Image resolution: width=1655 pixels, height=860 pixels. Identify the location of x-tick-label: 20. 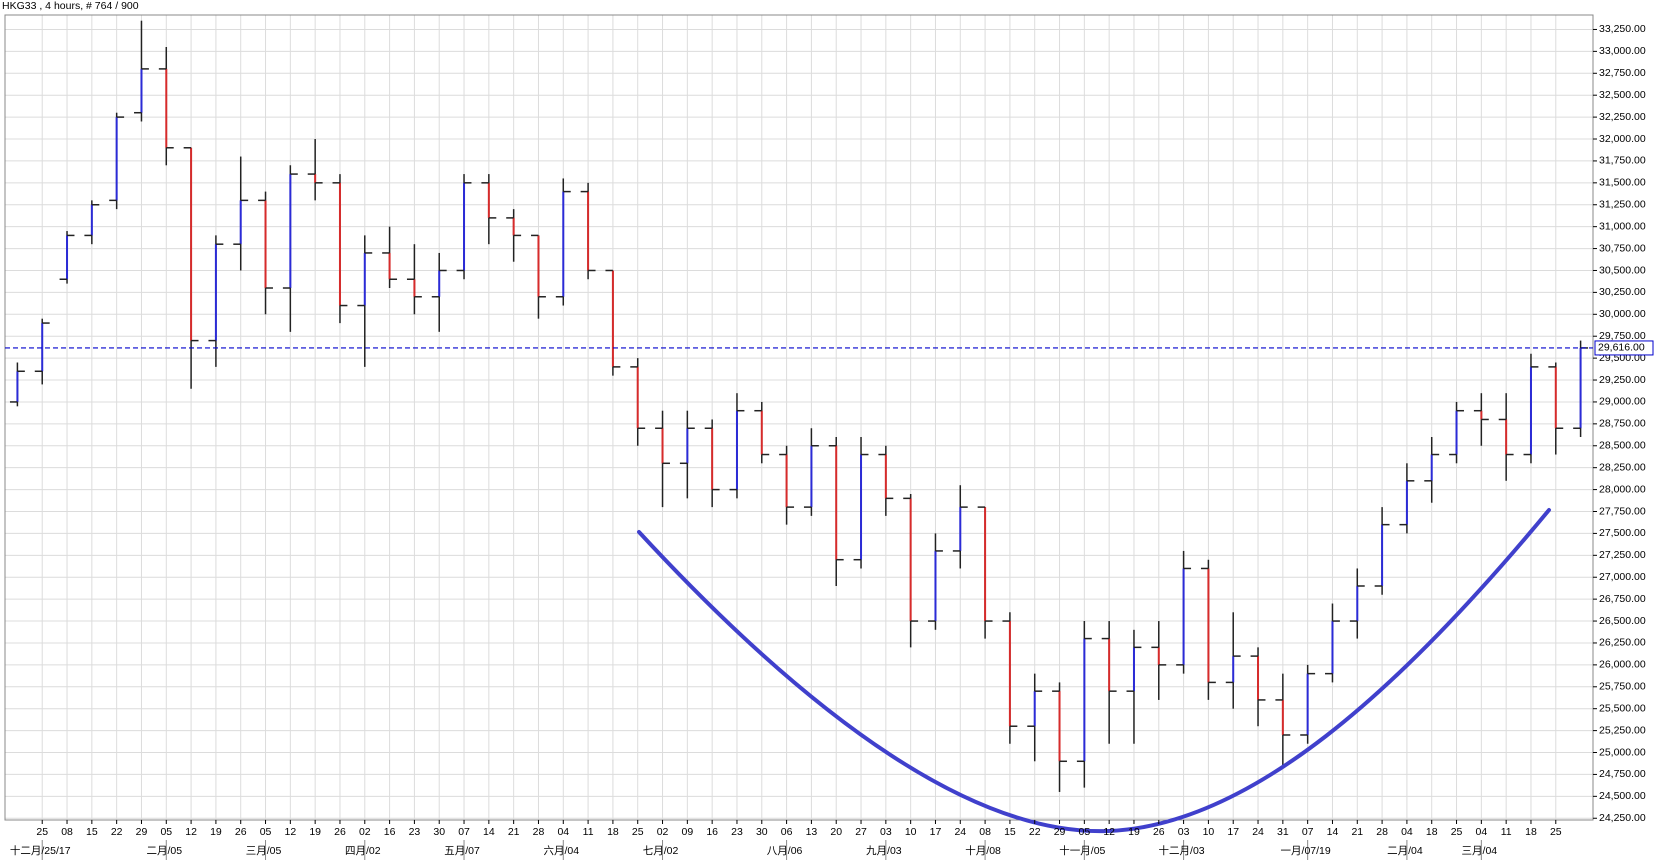
(836, 832).